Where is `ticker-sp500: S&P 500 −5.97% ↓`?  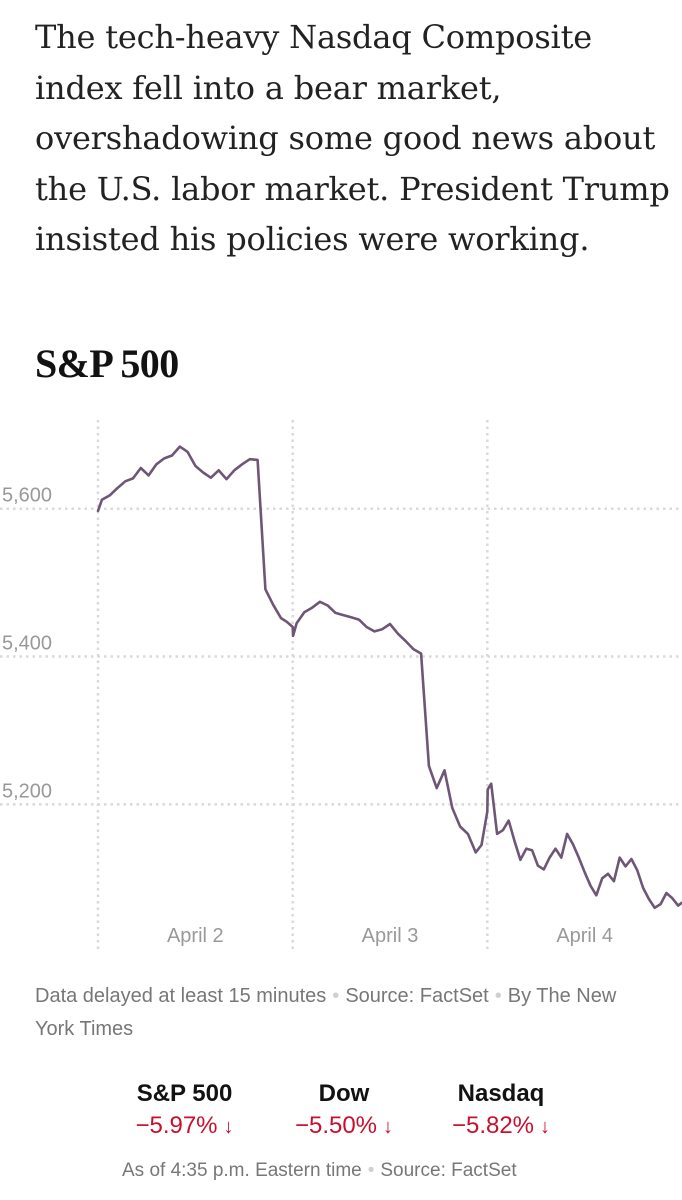 ticker-sp500: S&P 500 −5.97% ↓ is located at coordinates (184, 1110).